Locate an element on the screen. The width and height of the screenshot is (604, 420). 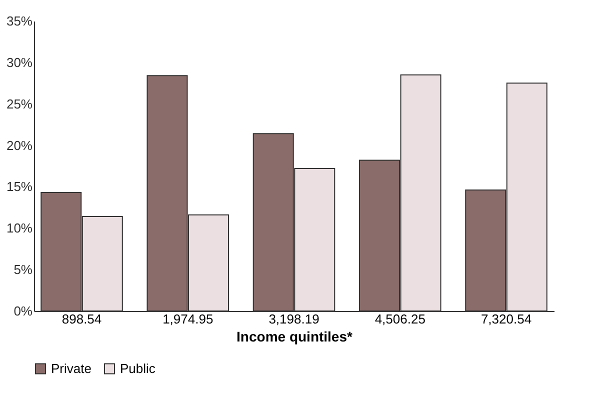
x-axis-title: Income quintiles* is located at coordinates (294, 336).